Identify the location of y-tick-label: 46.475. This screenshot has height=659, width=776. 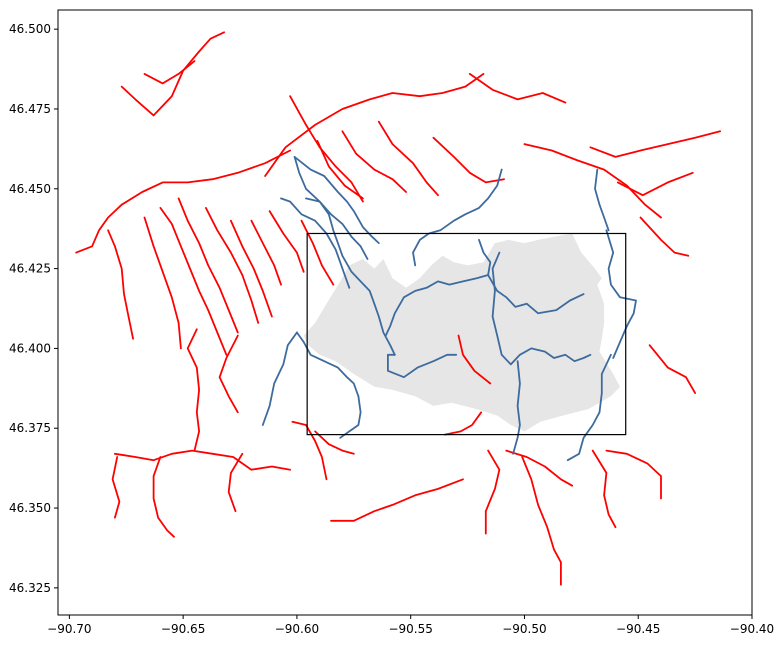
(30, 109).